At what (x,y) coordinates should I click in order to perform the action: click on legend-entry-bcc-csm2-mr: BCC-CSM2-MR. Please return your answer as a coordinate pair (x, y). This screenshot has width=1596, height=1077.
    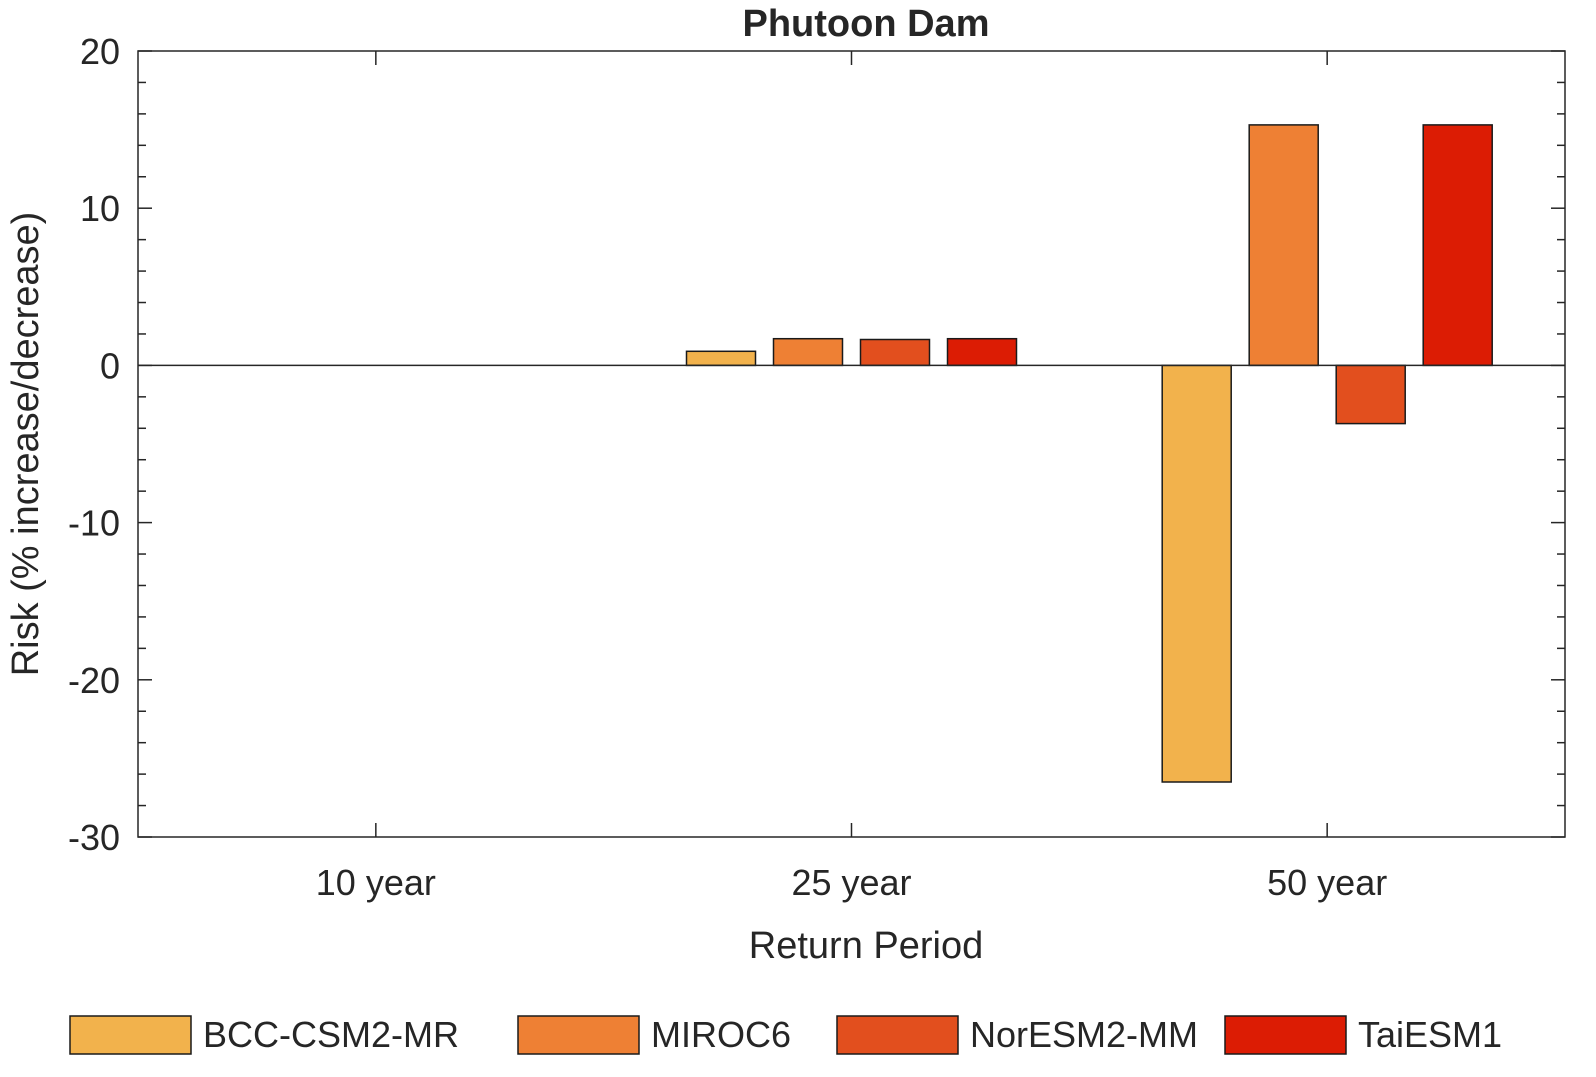
    Looking at the image, I should click on (264, 1034).